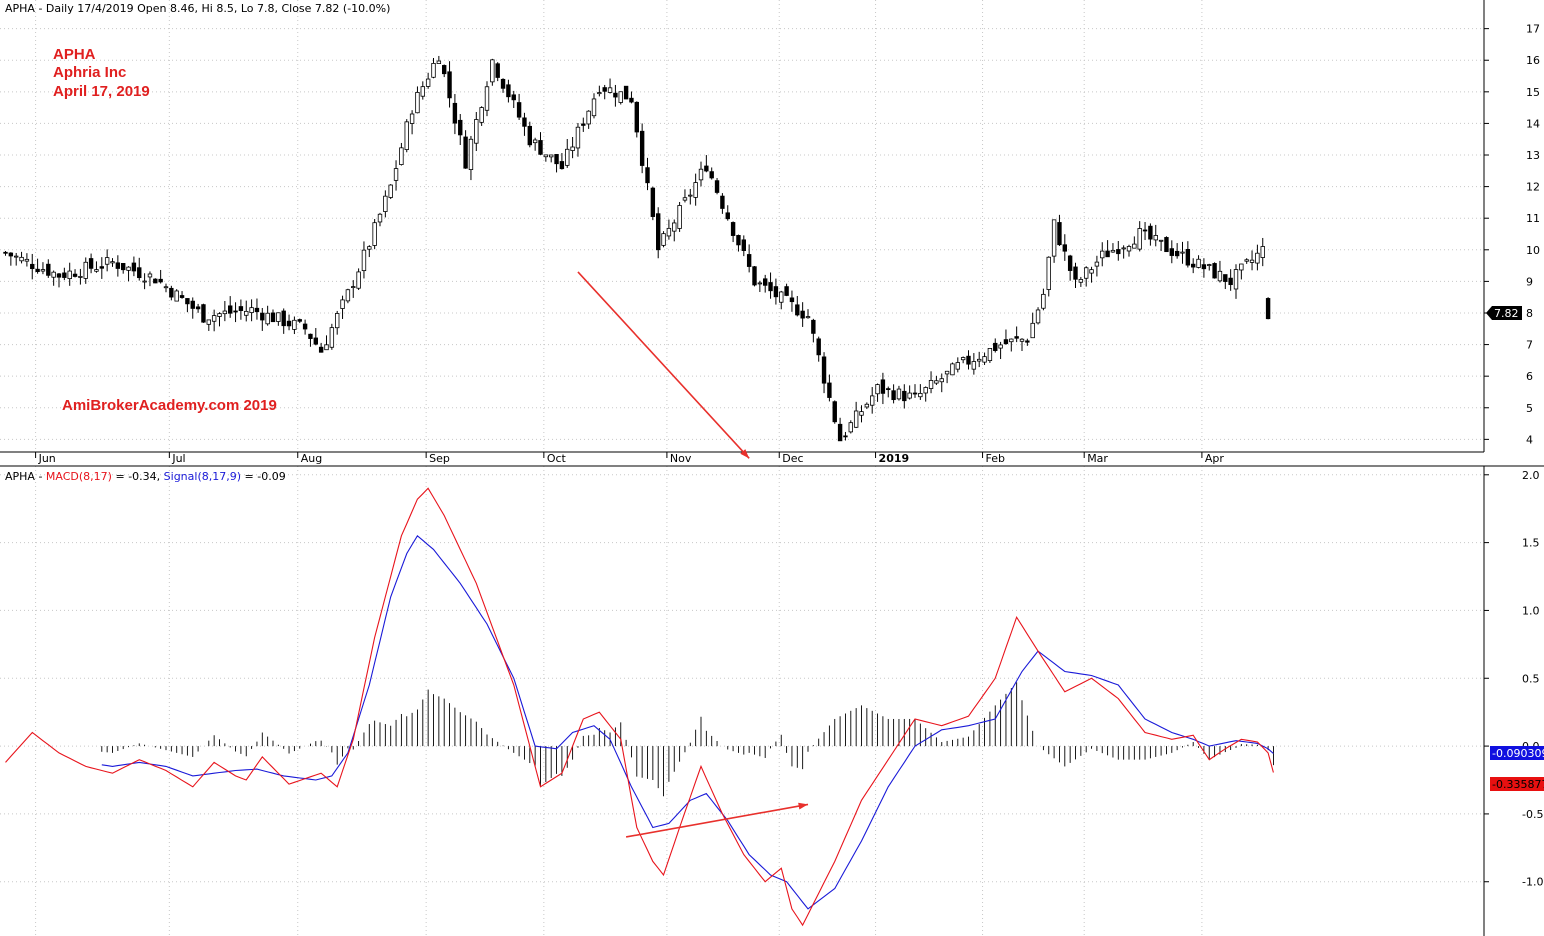 The width and height of the screenshot is (1544, 936). What do you see at coordinates (1517, 753) in the screenshot?
I see `signal-value-badge: -0.090309` at bounding box center [1517, 753].